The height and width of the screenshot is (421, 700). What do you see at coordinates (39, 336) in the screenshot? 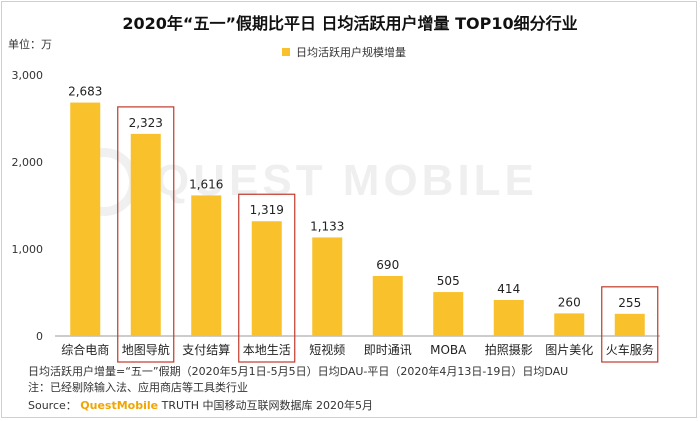
I see `y-tick-label: 0` at bounding box center [39, 336].